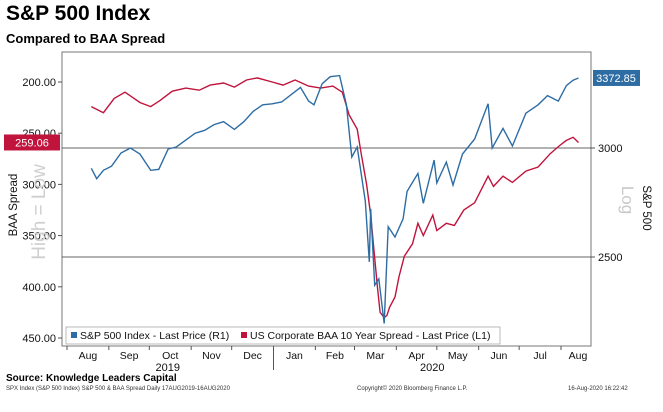 This screenshot has width=663, height=412. What do you see at coordinates (375, 356) in the screenshot?
I see `month-label: Mar` at bounding box center [375, 356].